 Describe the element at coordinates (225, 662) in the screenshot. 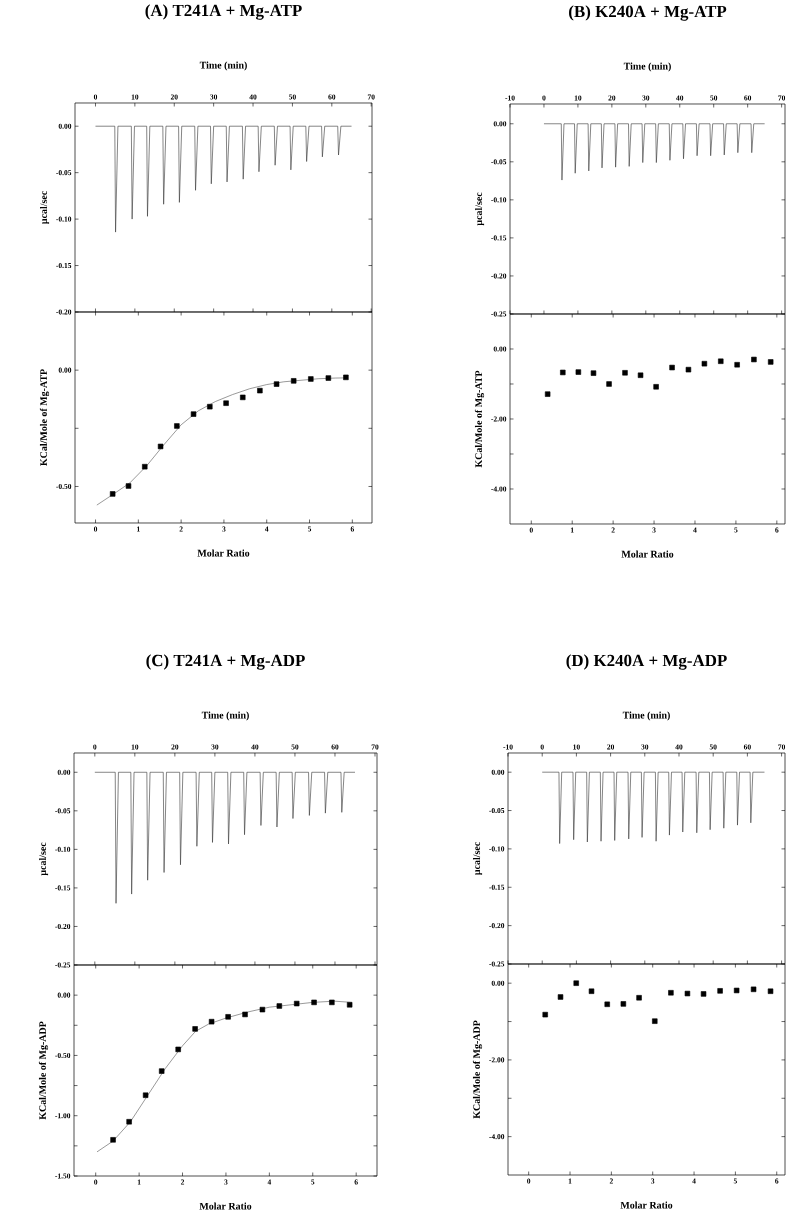

I see `chart-title: (C) T241A + Mg-ADP` at that location.